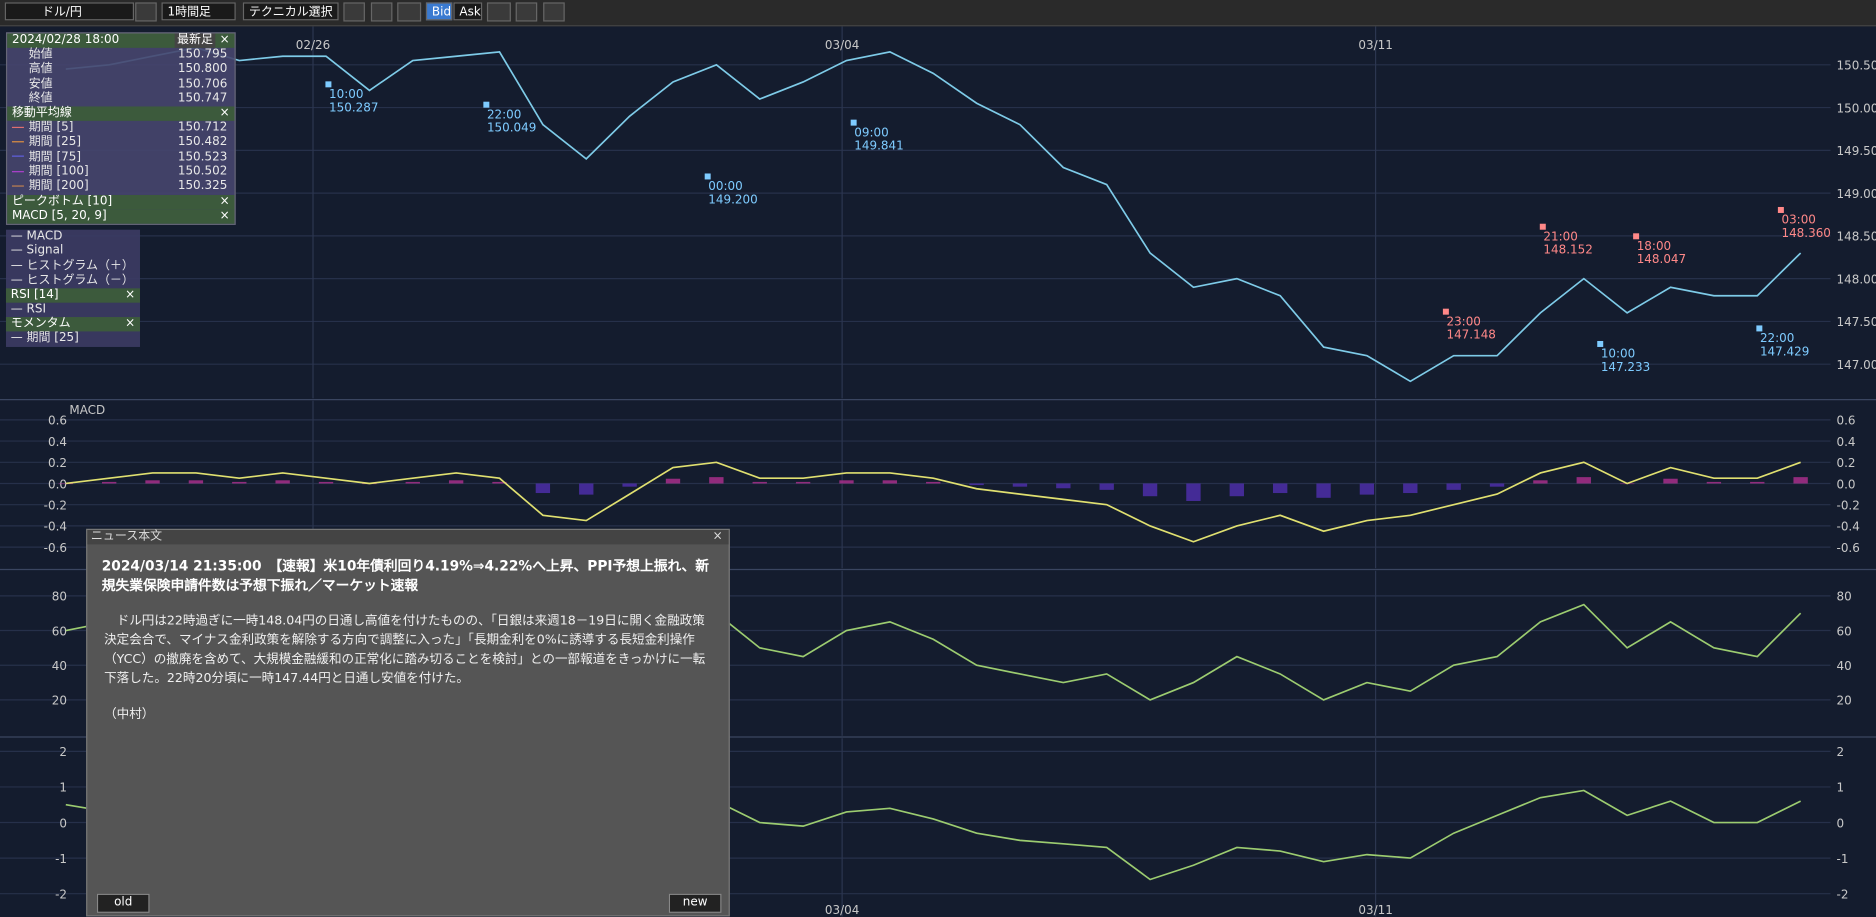 The height and width of the screenshot is (917, 1876). Describe the element at coordinates (313, 45) in the screenshot. I see `x-tick-label: 02/26` at that location.